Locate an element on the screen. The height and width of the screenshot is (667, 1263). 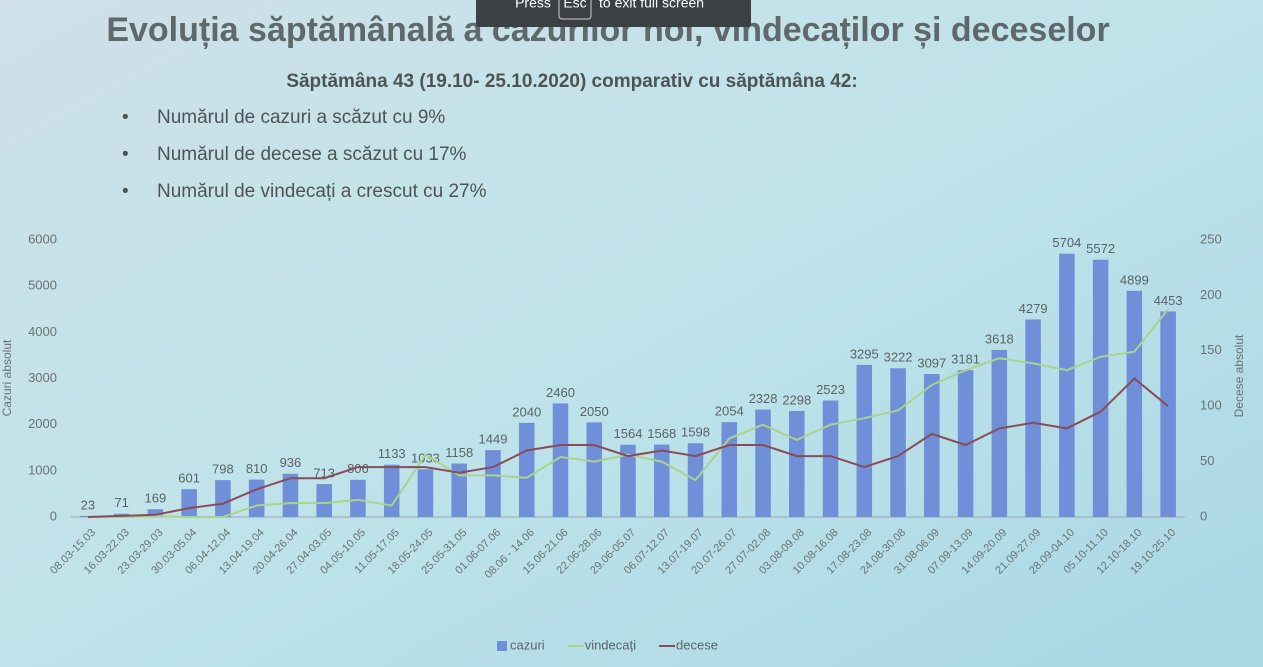
value-label: 3097 is located at coordinates (931, 362).